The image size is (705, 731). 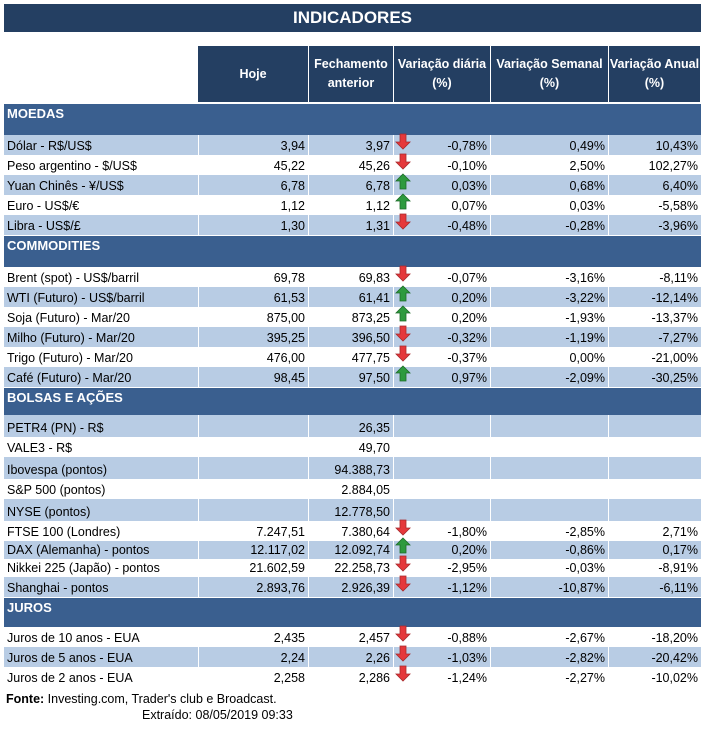 What do you see at coordinates (49, 146) in the screenshot?
I see `row-label: Dólar - R$/US$` at bounding box center [49, 146].